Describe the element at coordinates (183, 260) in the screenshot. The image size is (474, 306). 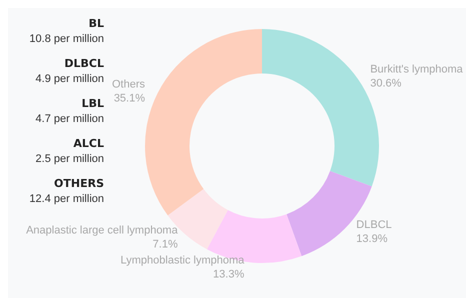
I see `slice-label: Lymphoblastic lymphoma` at that location.